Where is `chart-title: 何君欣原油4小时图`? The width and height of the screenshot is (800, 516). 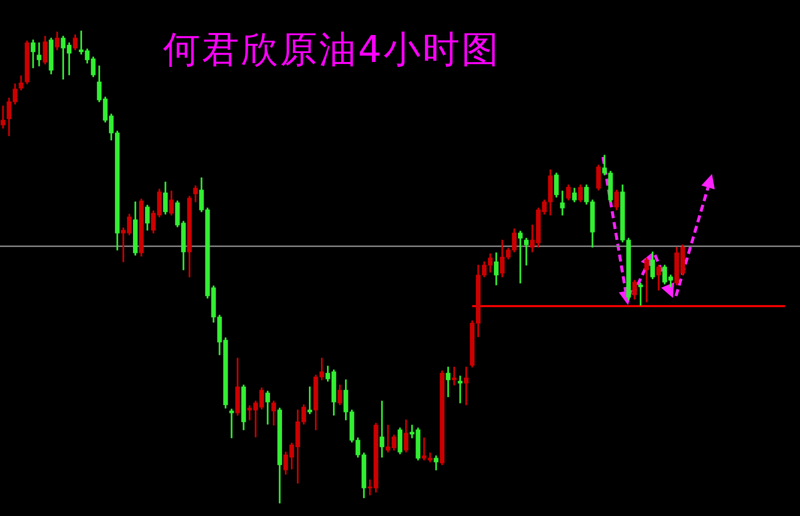 chart-title: 何君欣原油4小时图 is located at coordinates (332, 50).